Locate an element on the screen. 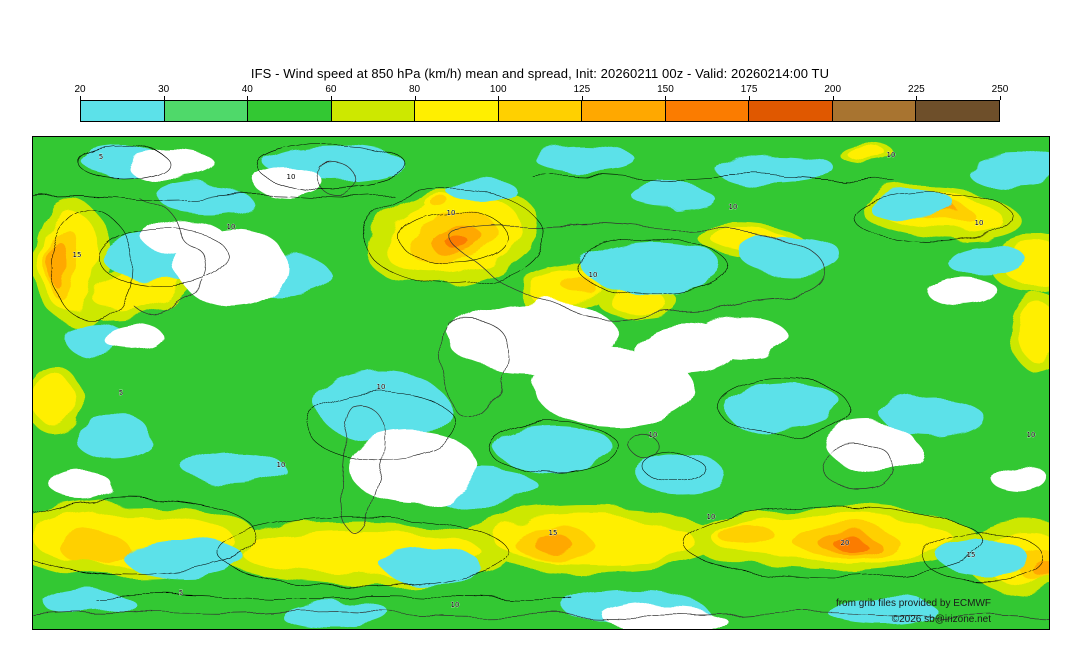 The image size is (1080, 658). credit-copyright: ©2026 sb@irizone.net is located at coordinates (941, 619).